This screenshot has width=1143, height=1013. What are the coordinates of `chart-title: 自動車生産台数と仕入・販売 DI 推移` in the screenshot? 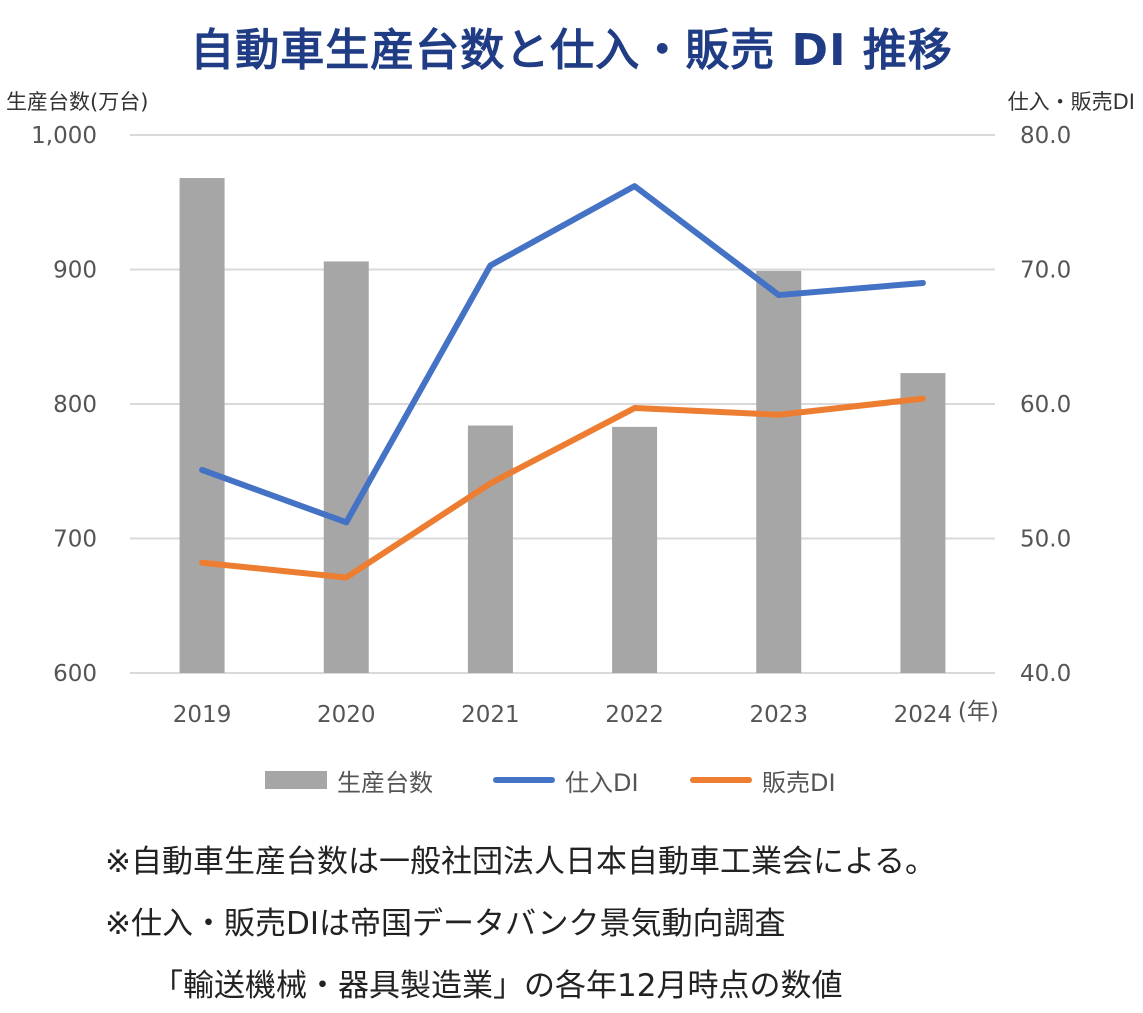 It's located at (571, 50).